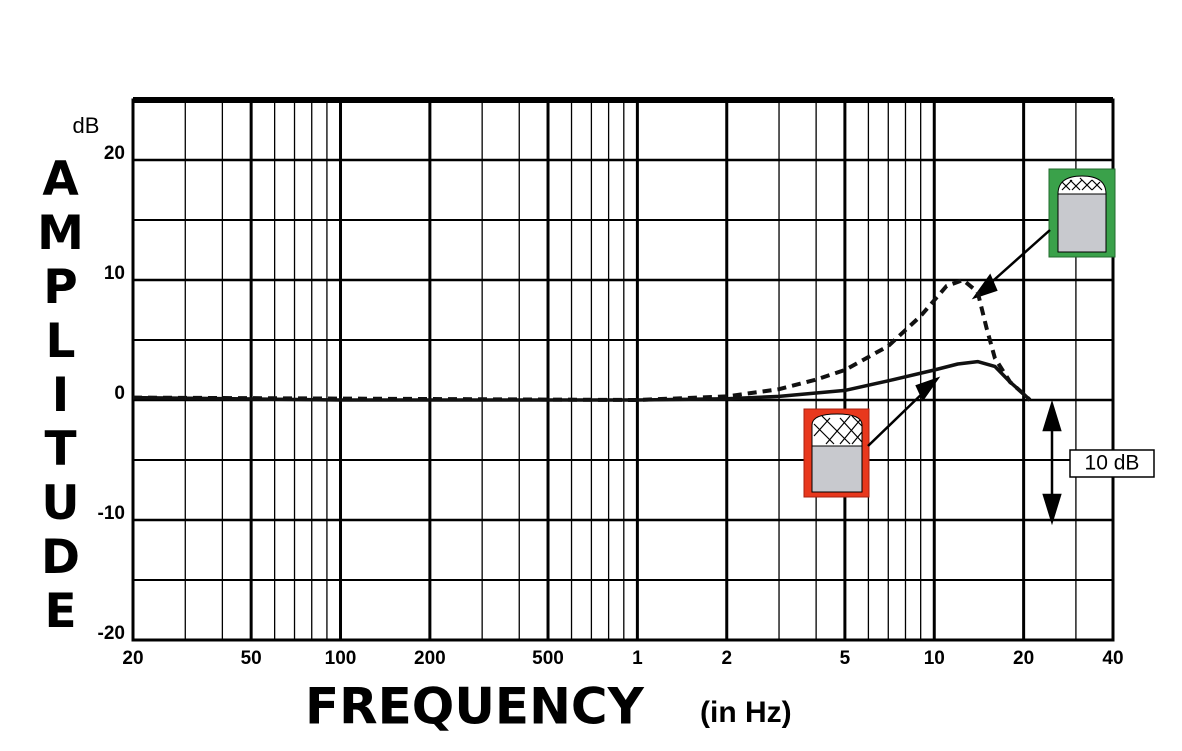 This screenshot has height=751, width=1182. I want to click on red-mic-icon, so click(836, 453).